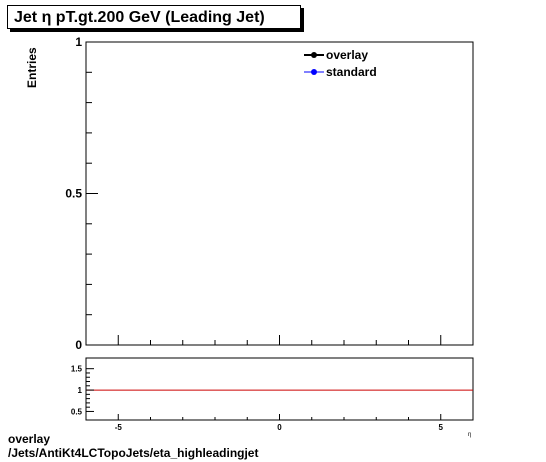  I want to click on main-y-tick-label: 0.5, so click(73, 194).